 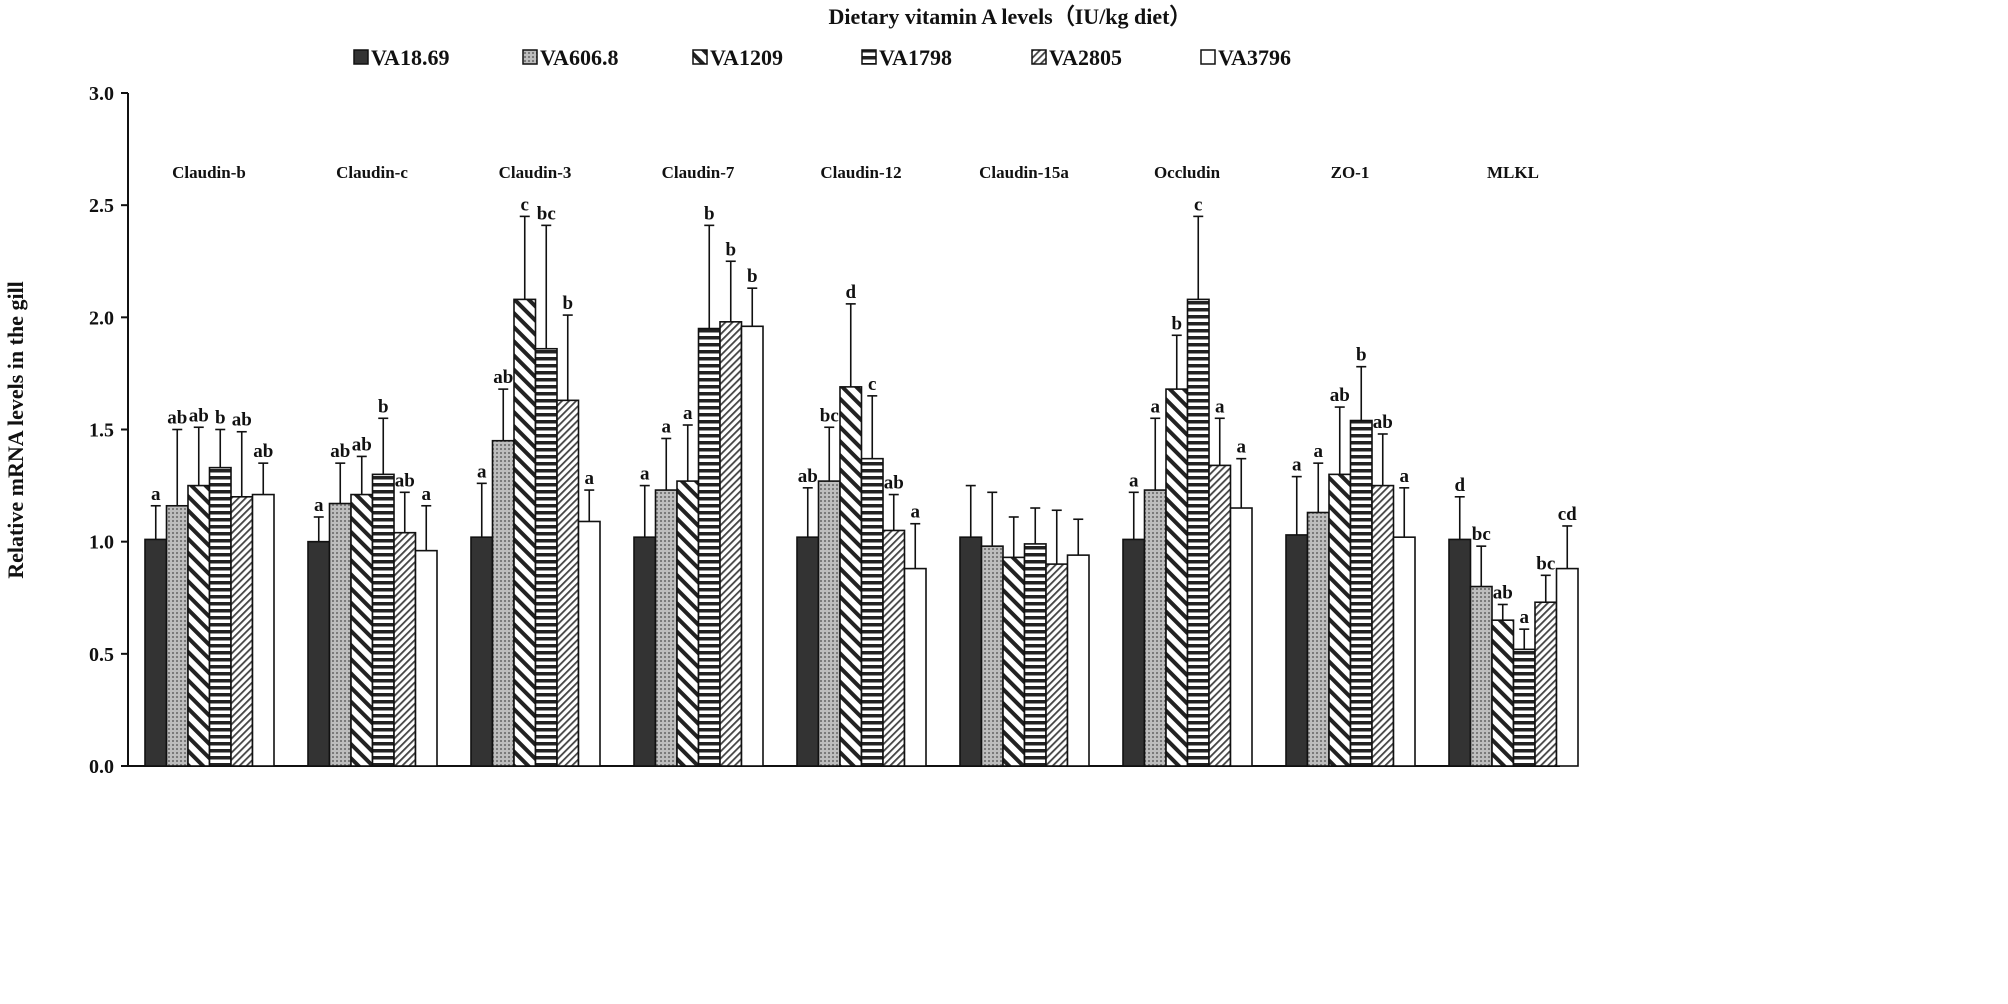 I want to click on significance-letter: d, so click(x=1459, y=485).